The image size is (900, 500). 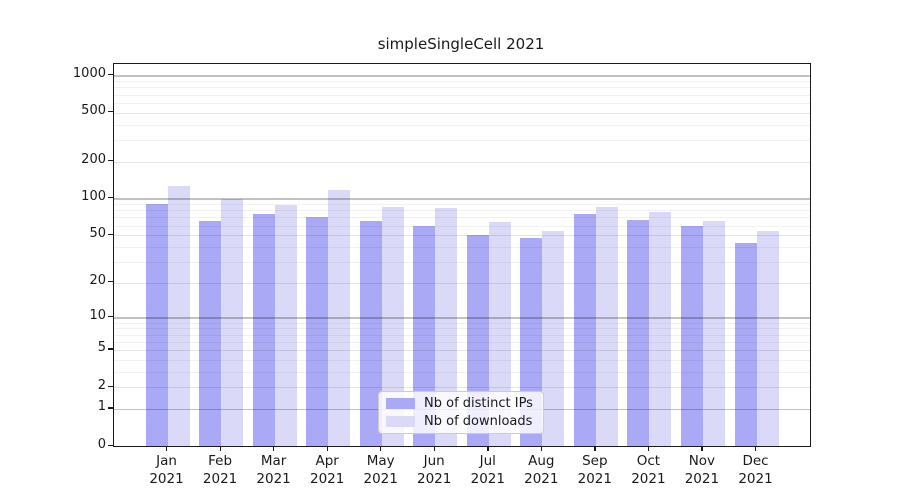 I want to click on x-tick-label-aug: Aug 2021, so click(x=541, y=470).